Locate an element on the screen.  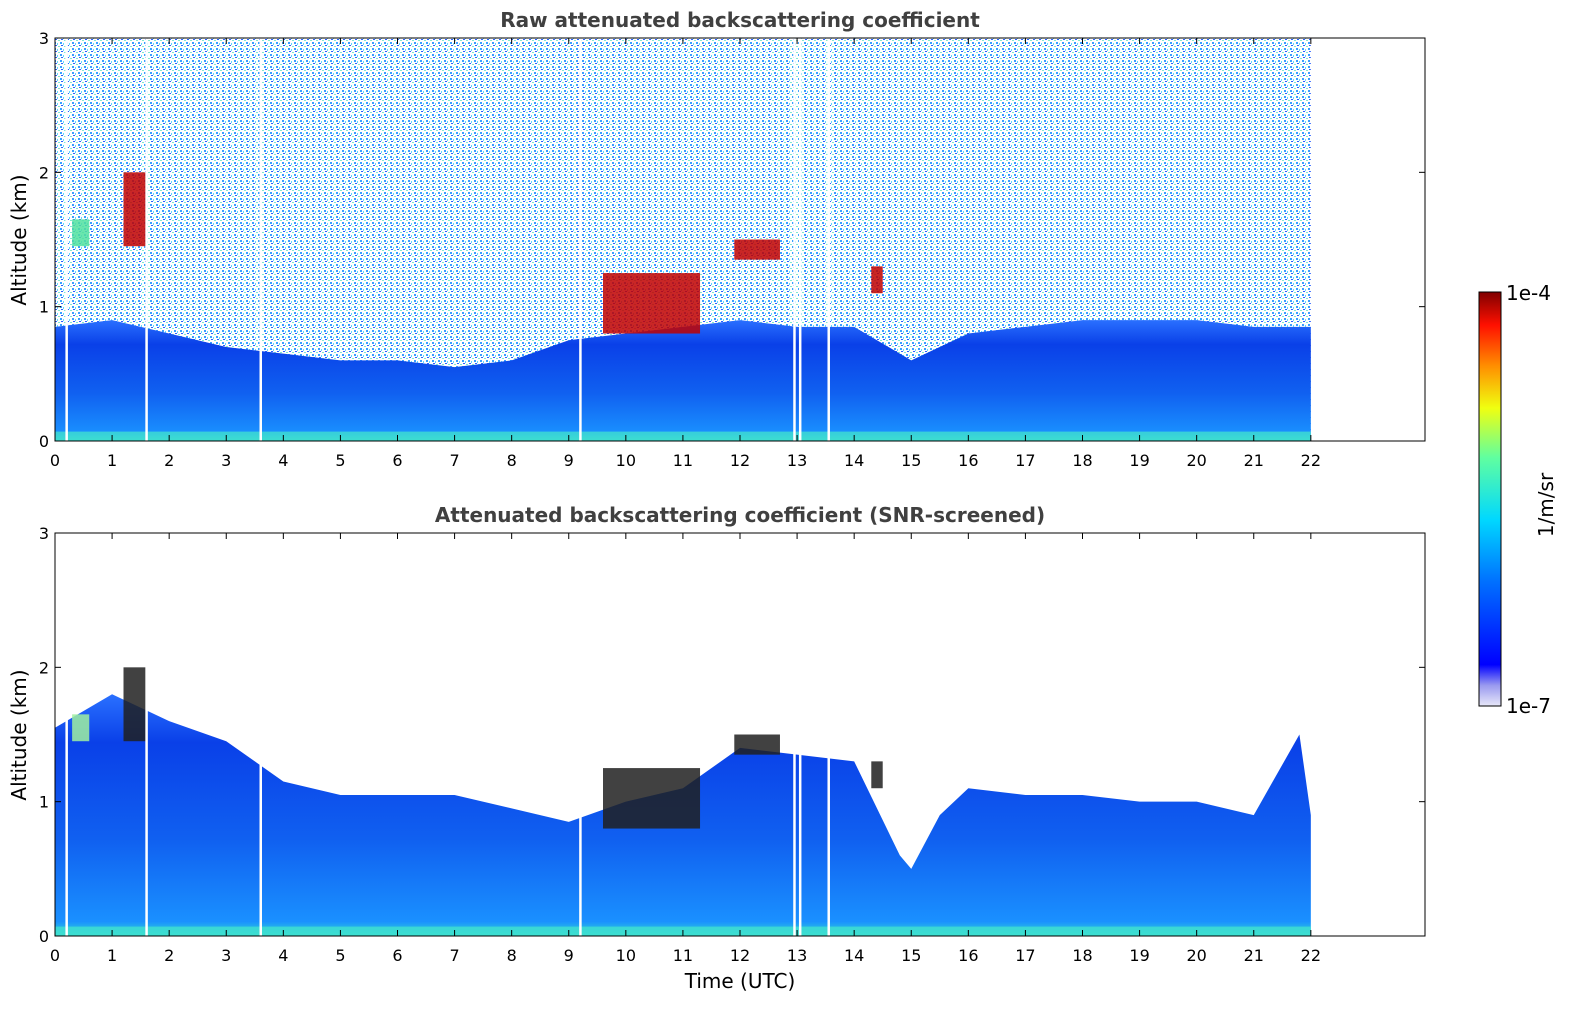
panel-raw-y-label: Altitude (km) is located at coordinates (19, 239).